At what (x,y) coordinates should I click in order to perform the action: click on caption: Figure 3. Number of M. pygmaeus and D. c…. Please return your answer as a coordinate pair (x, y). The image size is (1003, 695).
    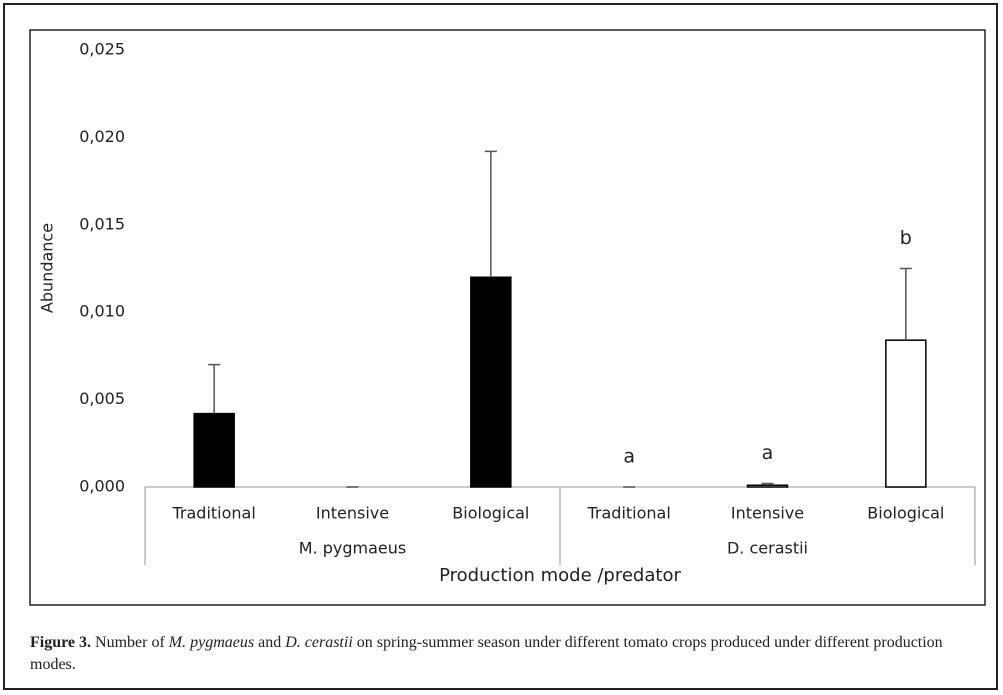
    Looking at the image, I should click on (502, 654).